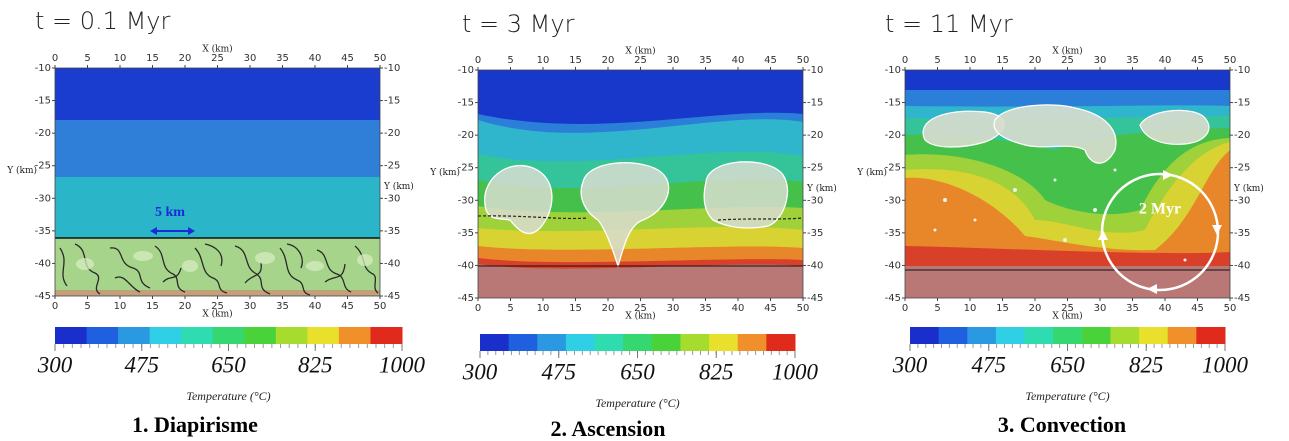 The width and height of the screenshot is (1289, 441). Describe the element at coordinates (1160, 209) in the screenshot. I see `annotation: 2 Myr` at that location.